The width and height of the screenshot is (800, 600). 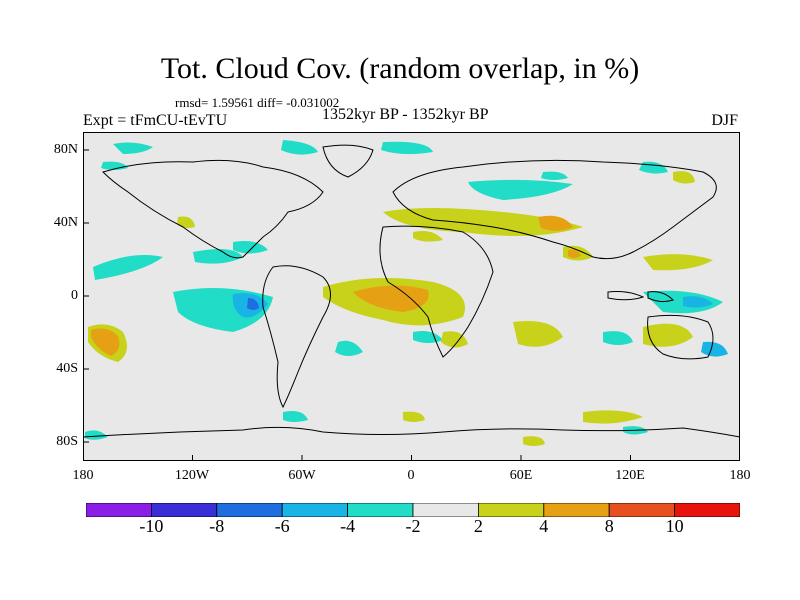 I want to click on lon-label-60w: 60W, so click(x=302, y=475).